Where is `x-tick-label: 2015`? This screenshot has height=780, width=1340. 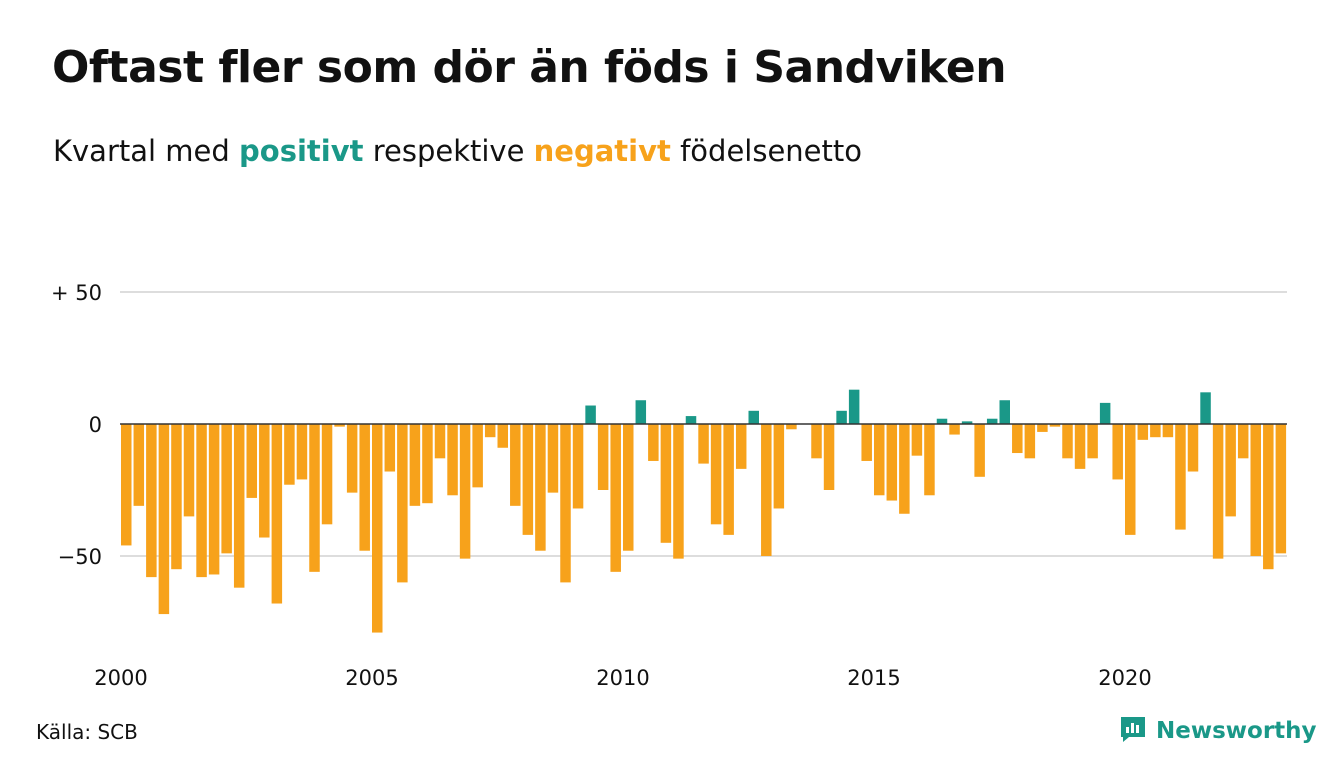
x-tick-label: 2015 is located at coordinates (873, 678).